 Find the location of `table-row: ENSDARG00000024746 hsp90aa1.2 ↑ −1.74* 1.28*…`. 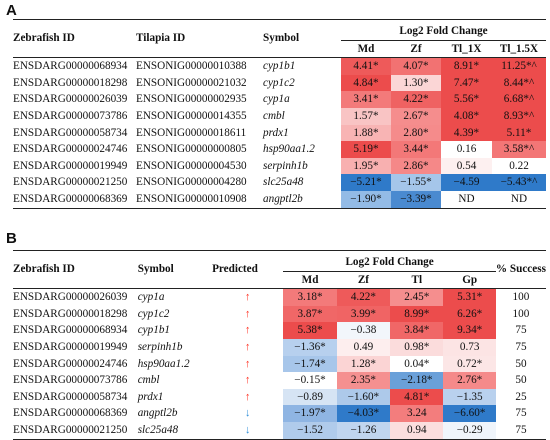

table-row: ENSDARG00000024746 hsp90aa1.2 ↑ −1.74* 1.28*… is located at coordinates (279, 364).